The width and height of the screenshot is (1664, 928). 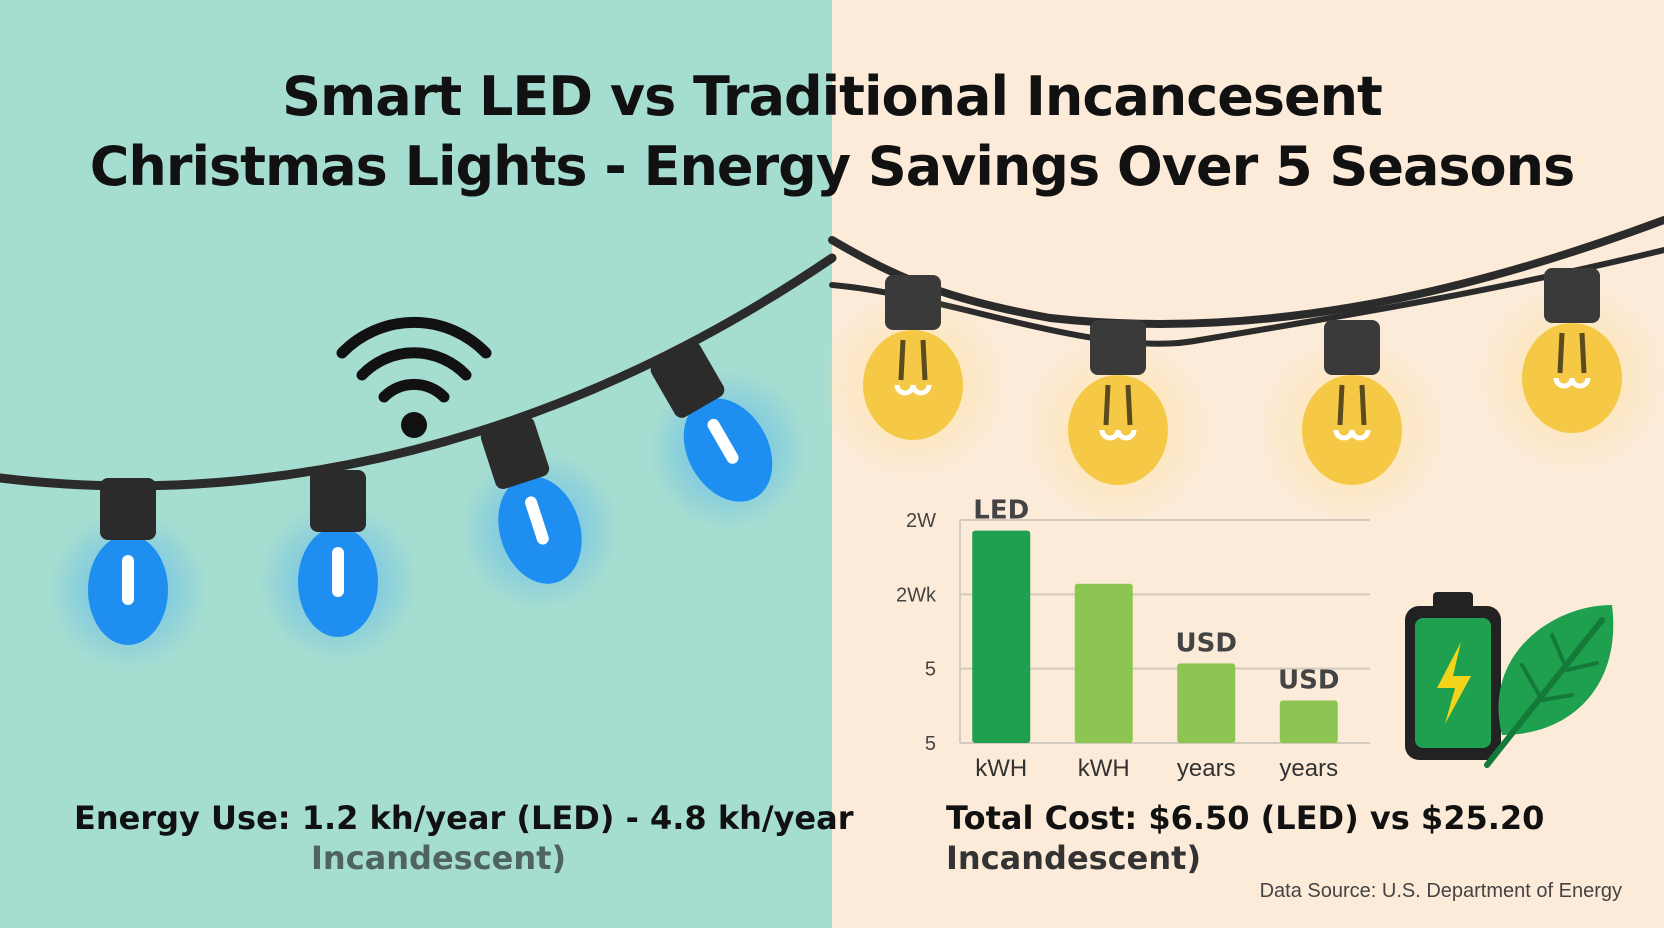 I want to click on leaf-icon, so click(x=1549, y=686).